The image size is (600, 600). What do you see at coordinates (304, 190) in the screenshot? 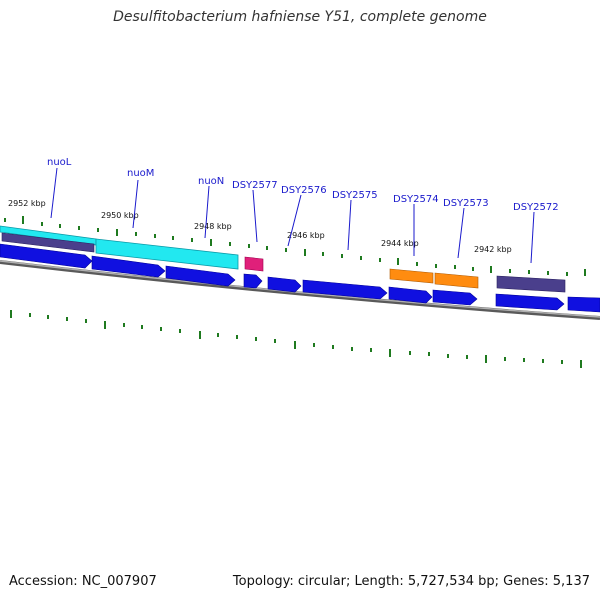
I see `gene-label-DSY2576: DSY2576` at bounding box center [304, 190].